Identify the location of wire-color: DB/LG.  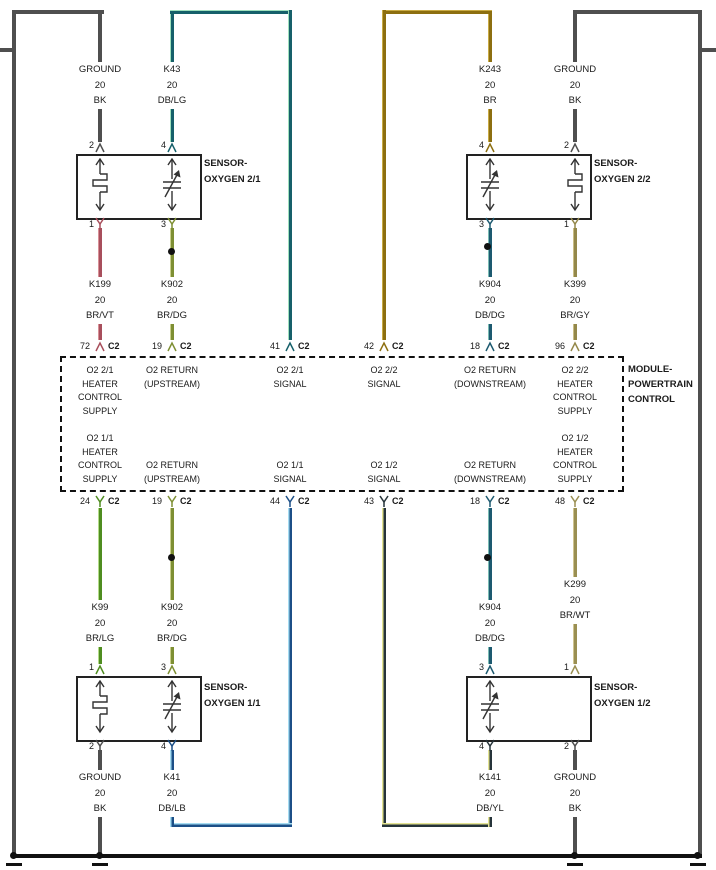
(172, 100).